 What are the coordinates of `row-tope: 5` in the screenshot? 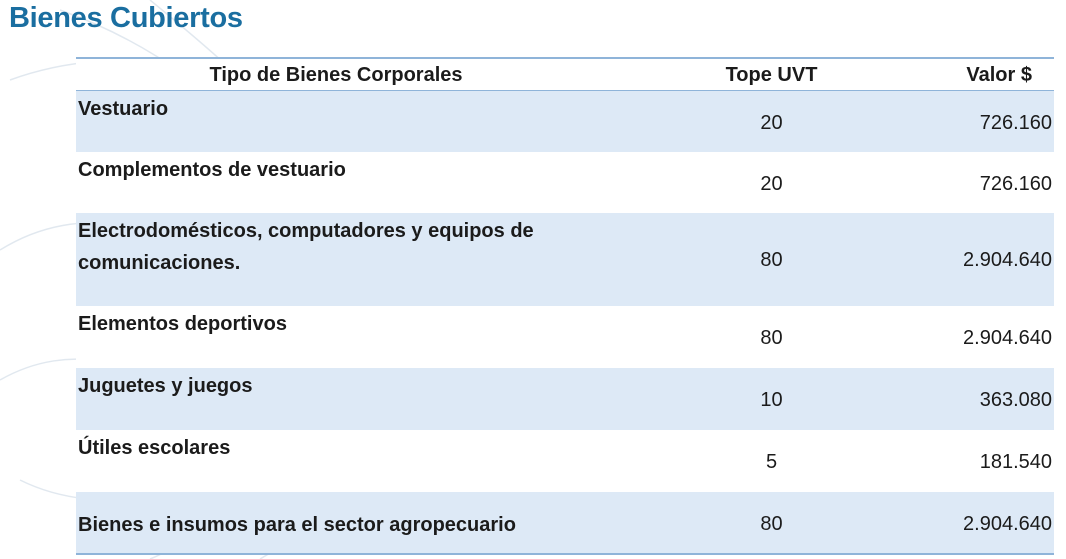 It's located at (771, 462).